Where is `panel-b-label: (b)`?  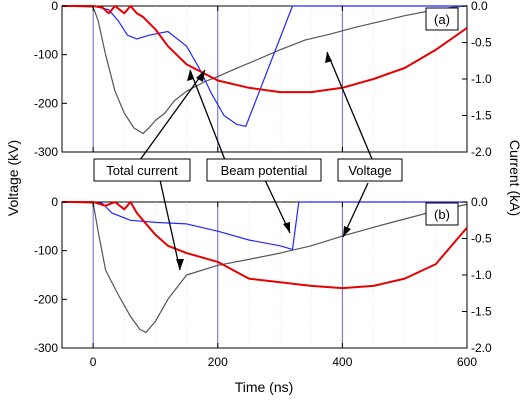 panel-b-label: (b) is located at coordinates (442, 214).